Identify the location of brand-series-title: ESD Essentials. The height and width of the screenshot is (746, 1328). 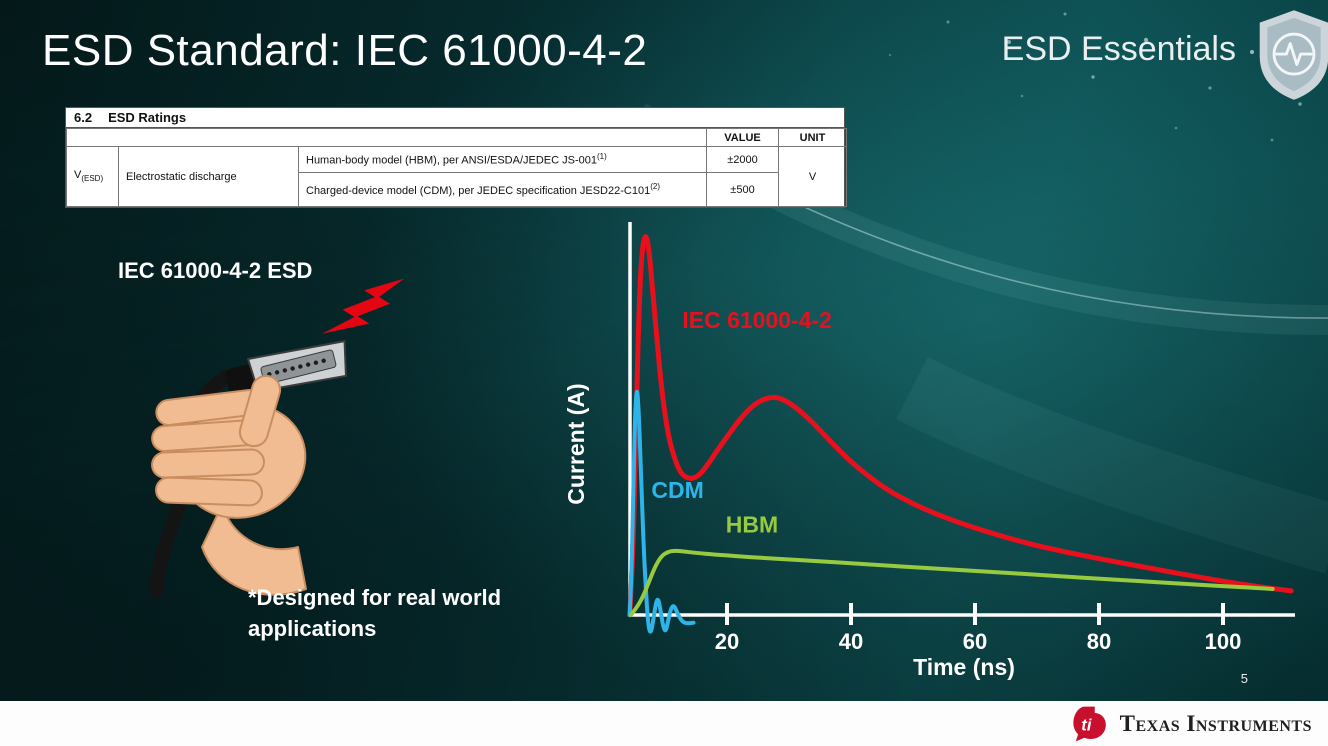
(1118, 49).